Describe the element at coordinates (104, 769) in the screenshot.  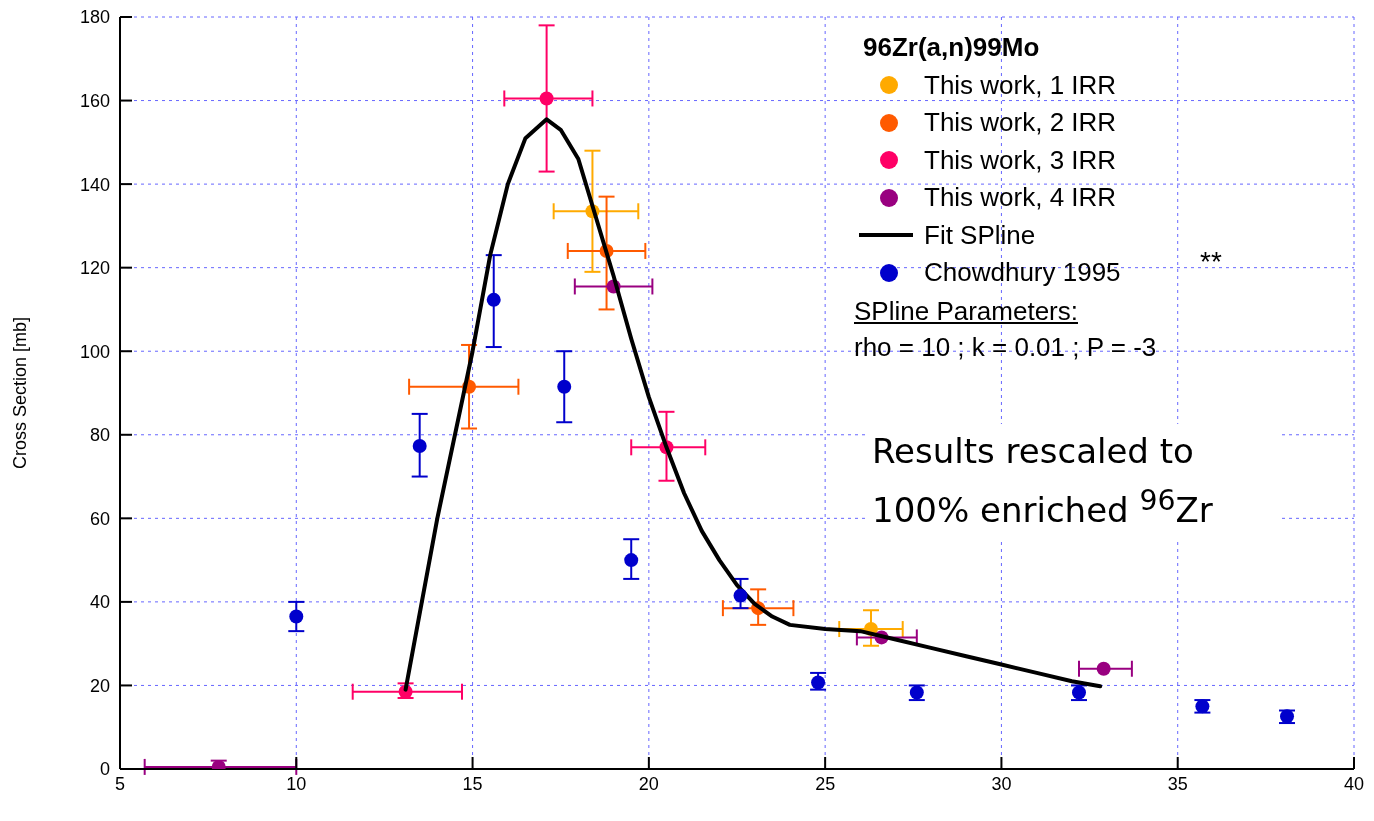
I see `y-tick-label: 0` at that location.